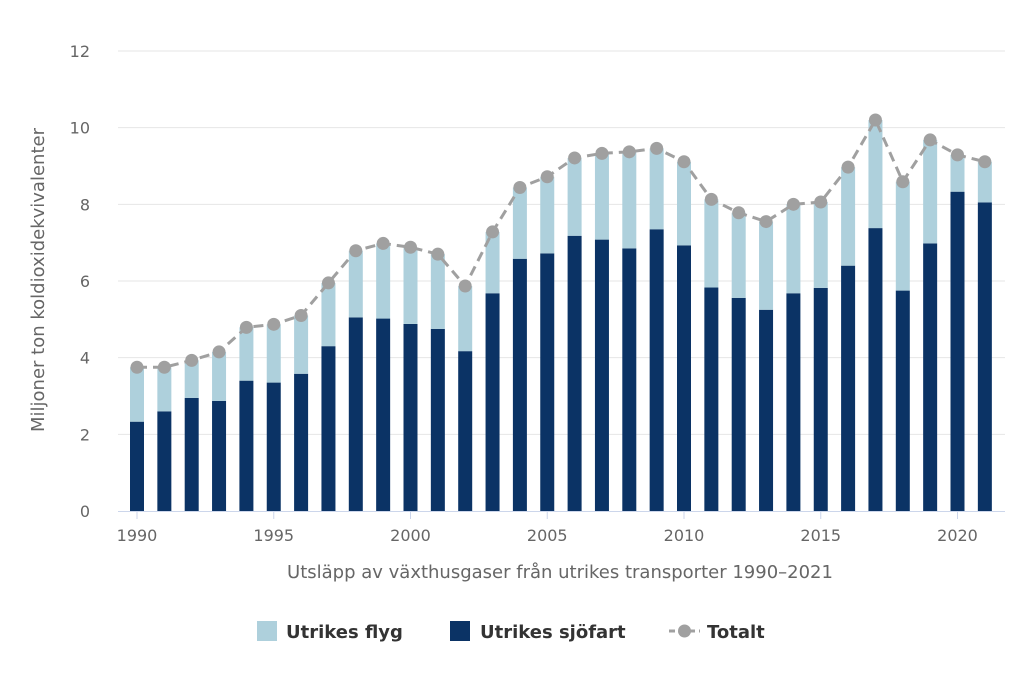  What do you see at coordinates (553, 632) in the screenshot?
I see `legend-label-utrikes-sjofart: Utrikes sjöfart` at bounding box center [553, 632].